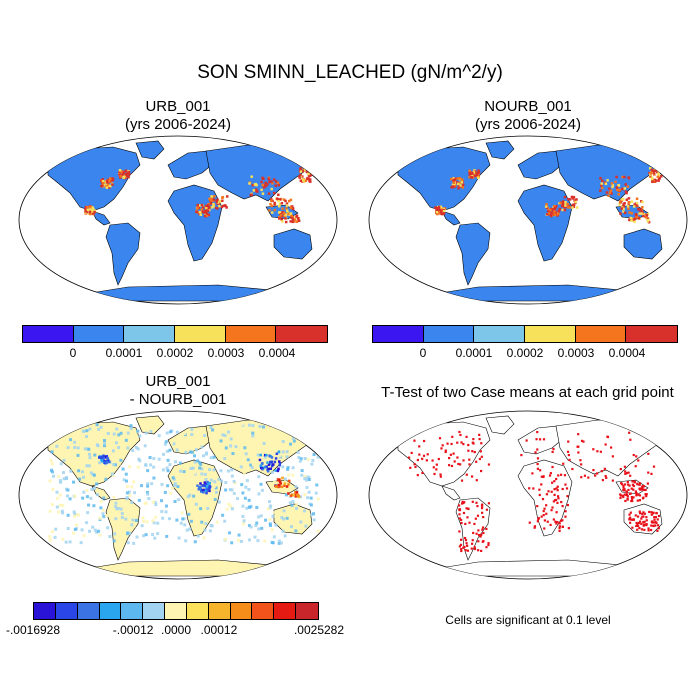  Describe the element at coordinates (178, 399) in the screenshot. I see `panel-title-diff-line2: - NOURB_001` at that location.